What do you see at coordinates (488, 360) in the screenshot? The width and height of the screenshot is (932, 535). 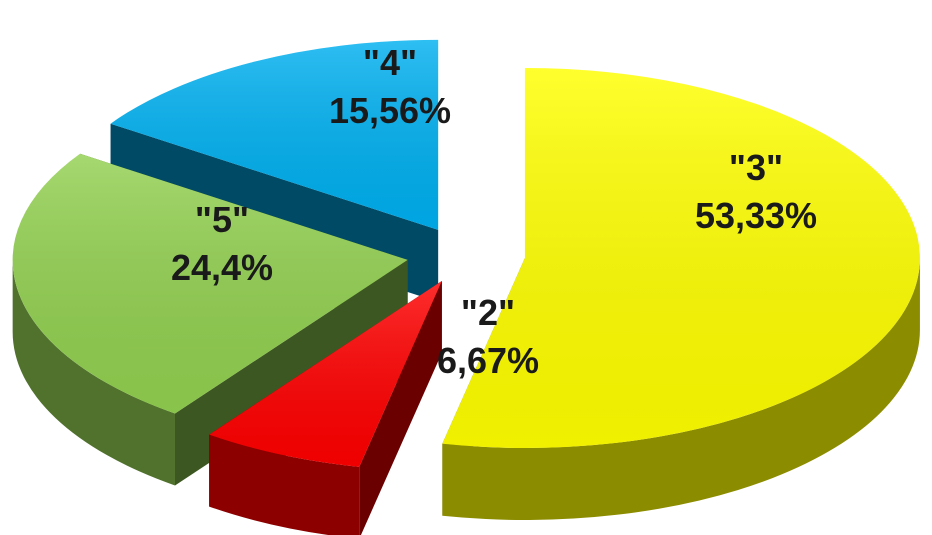 I see `slice-percent-label: 6,67%` at bounding box center [488, 360].